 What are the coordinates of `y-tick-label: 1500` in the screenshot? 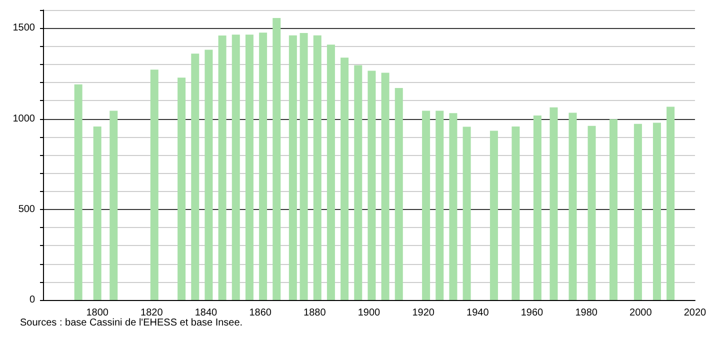 It's located at (24, 28).